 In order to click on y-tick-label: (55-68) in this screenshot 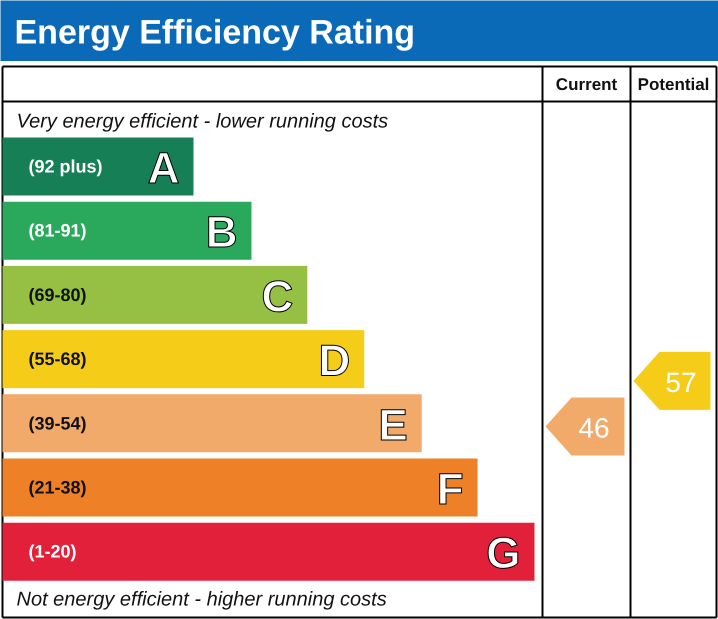, I will do `click(57, 359)`.